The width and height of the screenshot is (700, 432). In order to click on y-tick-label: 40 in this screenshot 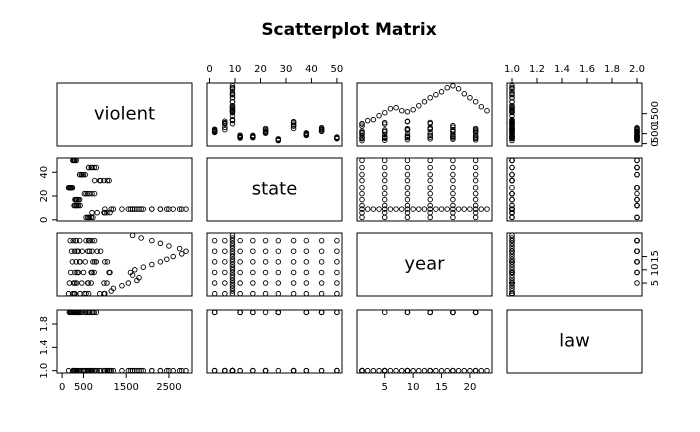, I will do `click(44, 172)`.